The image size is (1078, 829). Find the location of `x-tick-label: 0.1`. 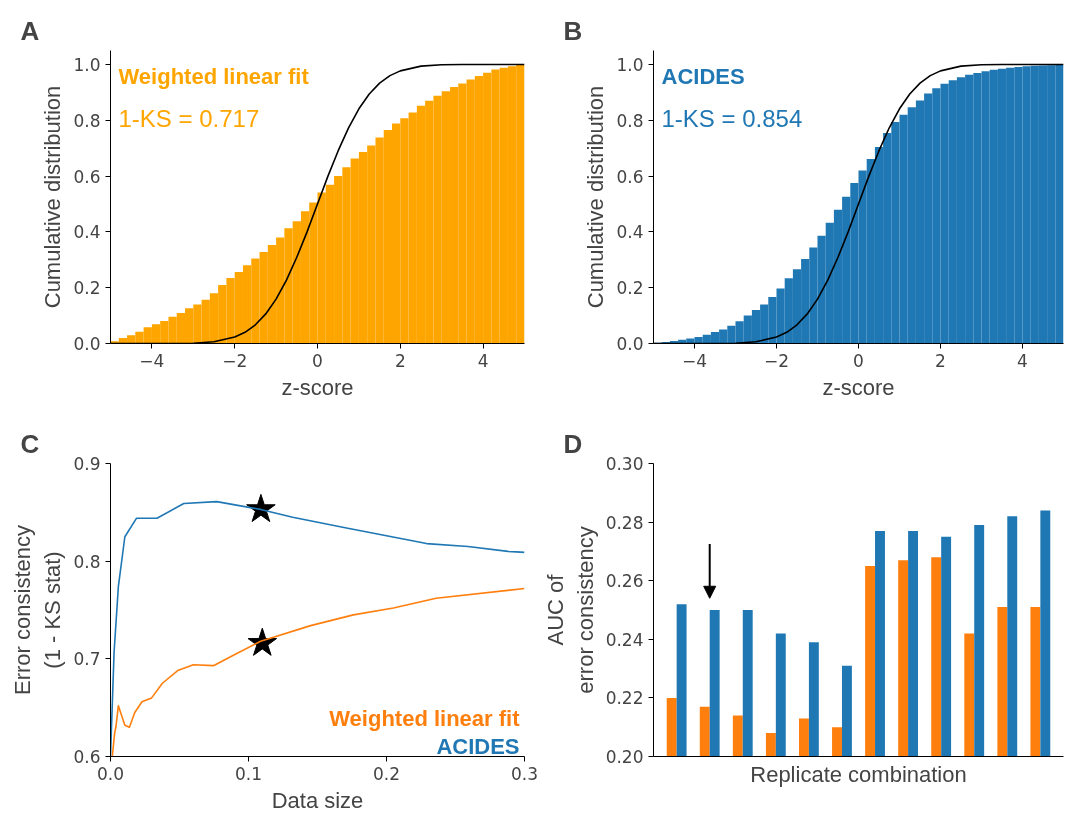

x-tick-label: 0.1 is located at coordinates (248, 773).